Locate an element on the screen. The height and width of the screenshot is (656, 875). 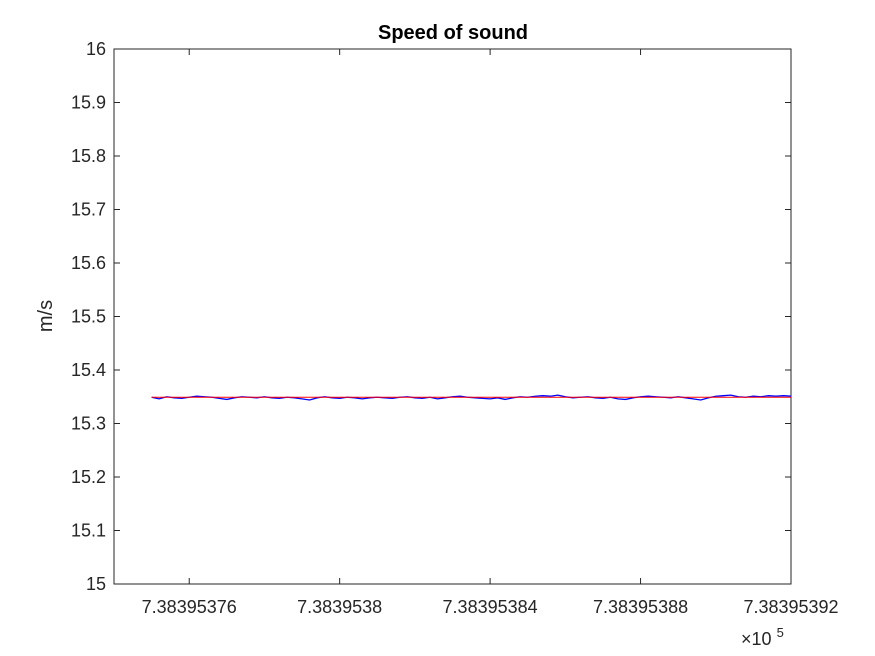
chart-title: Speed of sound is located at coordinates (453, 33).